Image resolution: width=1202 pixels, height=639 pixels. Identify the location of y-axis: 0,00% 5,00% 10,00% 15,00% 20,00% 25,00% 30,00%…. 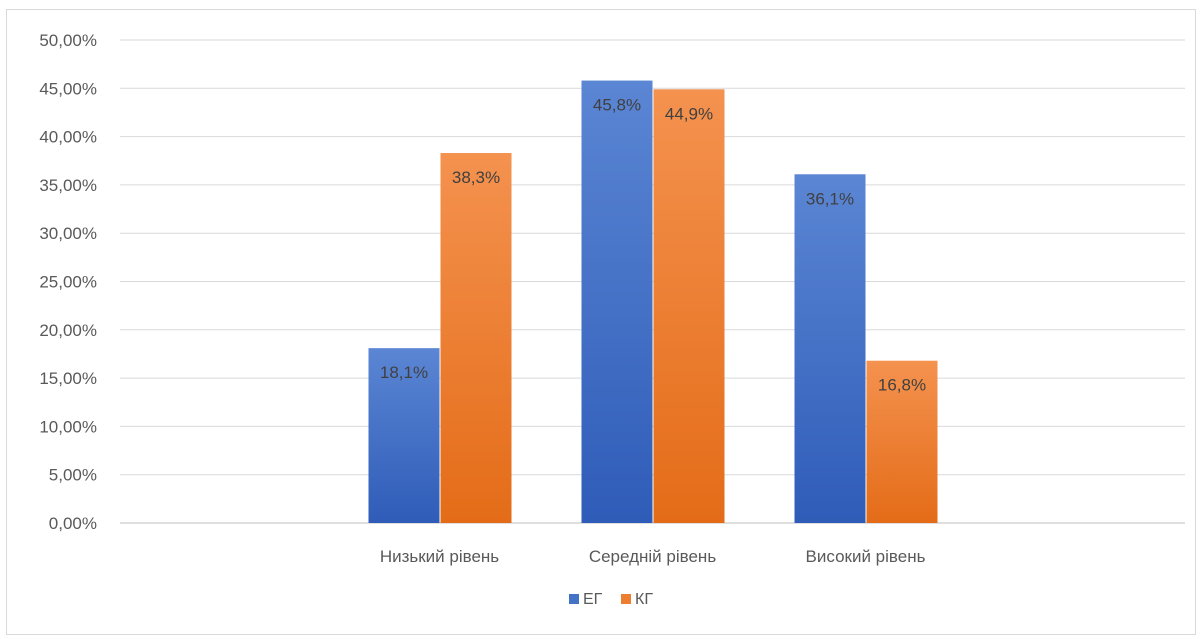
(68, 282).